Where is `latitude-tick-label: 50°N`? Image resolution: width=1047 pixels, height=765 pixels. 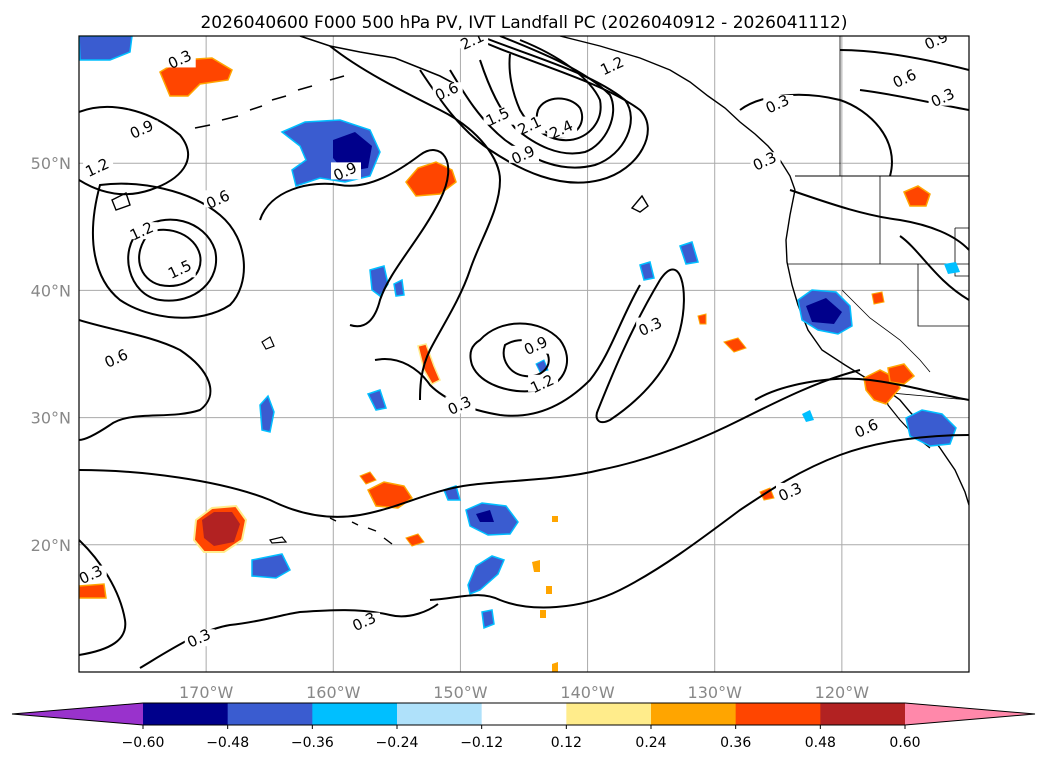 latitude-tick-label: 50°N is located at coordinates (51, 163).